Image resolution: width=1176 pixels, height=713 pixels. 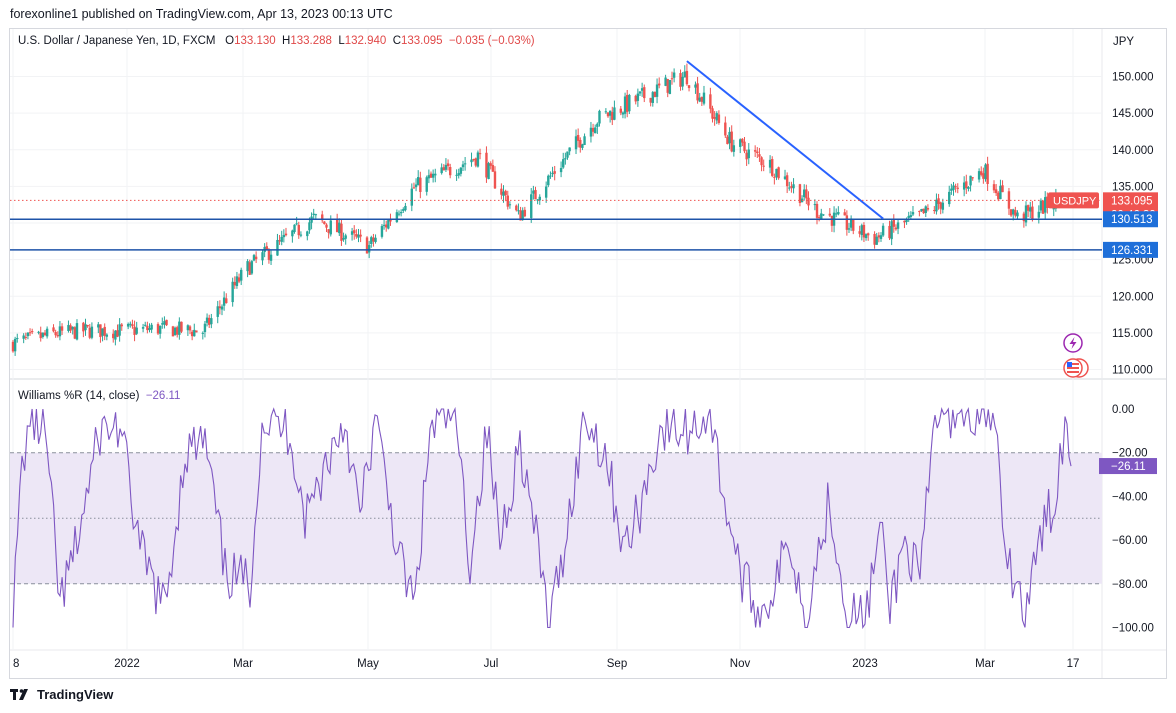 I want to click on indicator-value: −26.11, so click(x=163, y=396).